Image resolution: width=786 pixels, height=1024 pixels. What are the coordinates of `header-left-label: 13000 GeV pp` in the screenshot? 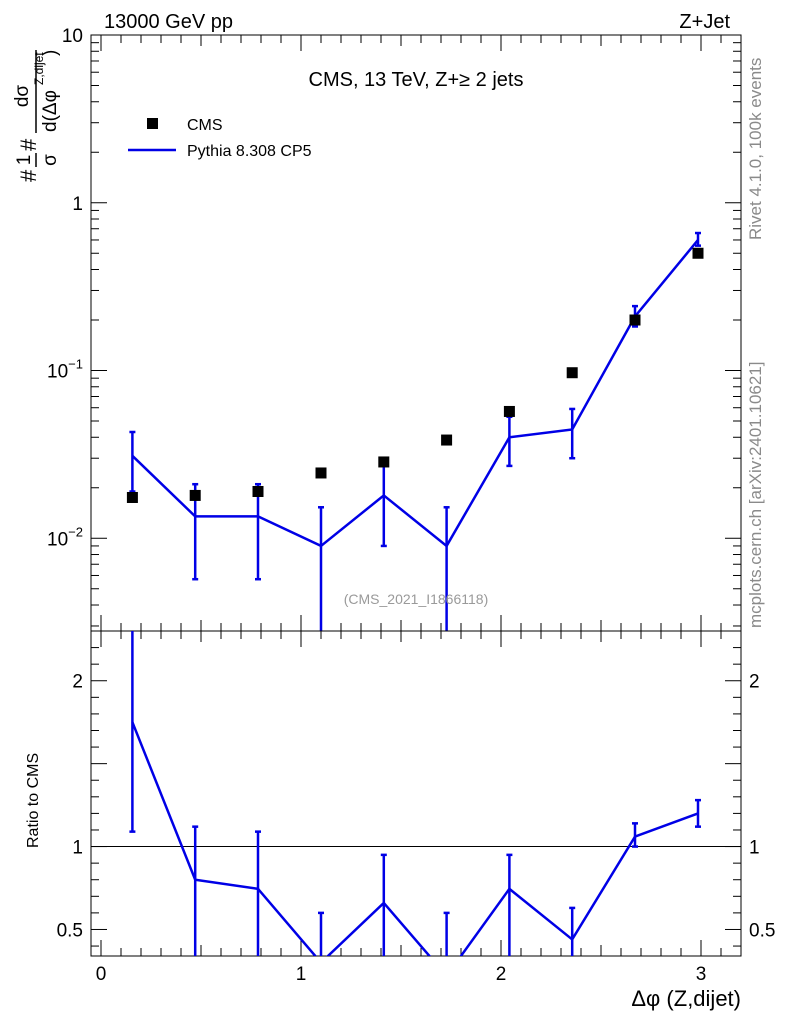 It's located at (168, 22).